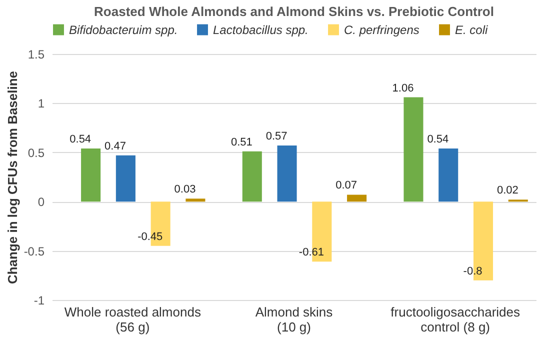 The width and height of the screenshot is (550, 344). What do you see at coordinates (277, 136) in the screenshot?
I see `data-label: 0.57` at bounding box center [277, 136].